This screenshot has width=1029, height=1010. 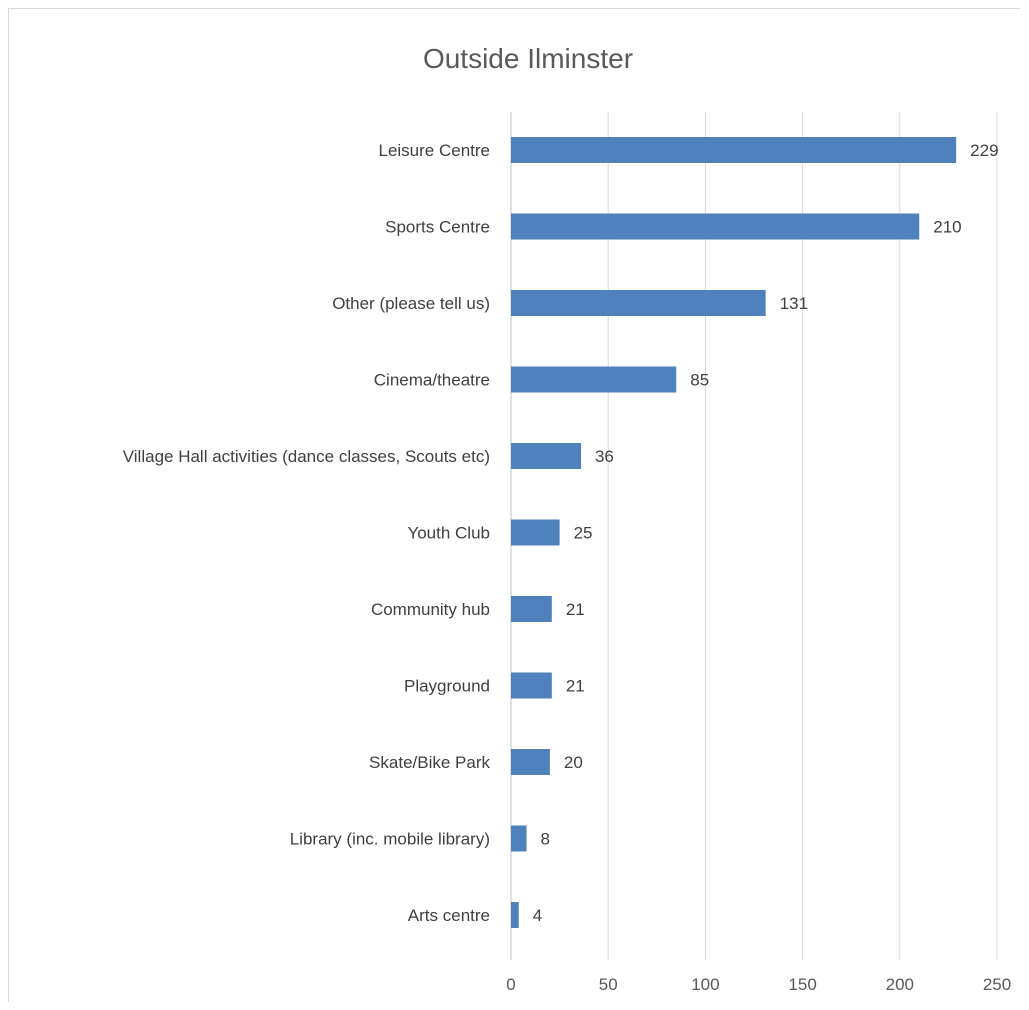 What do you see at coordinates (705, 984) in the screenshot?
I see `x-tick-label: 100` at bounding box center [705, 984].